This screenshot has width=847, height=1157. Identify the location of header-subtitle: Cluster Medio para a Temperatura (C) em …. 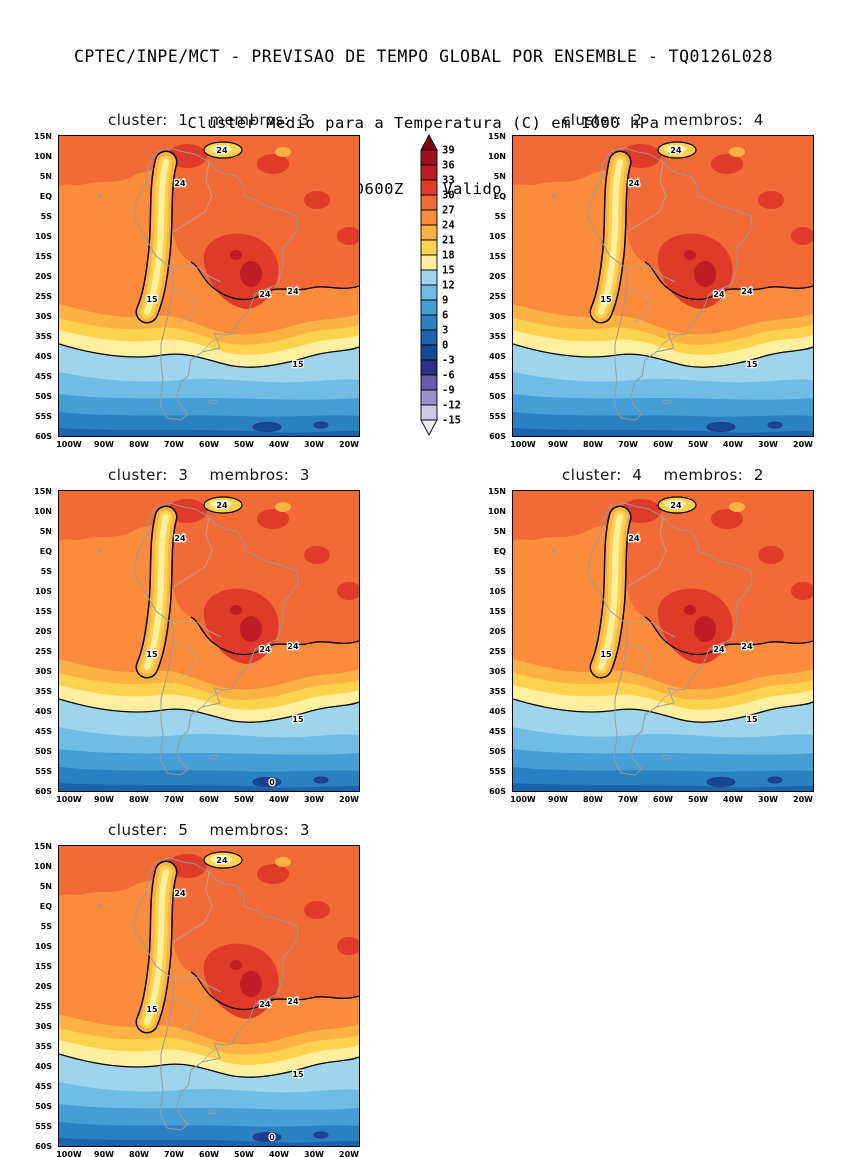
(423, 123).